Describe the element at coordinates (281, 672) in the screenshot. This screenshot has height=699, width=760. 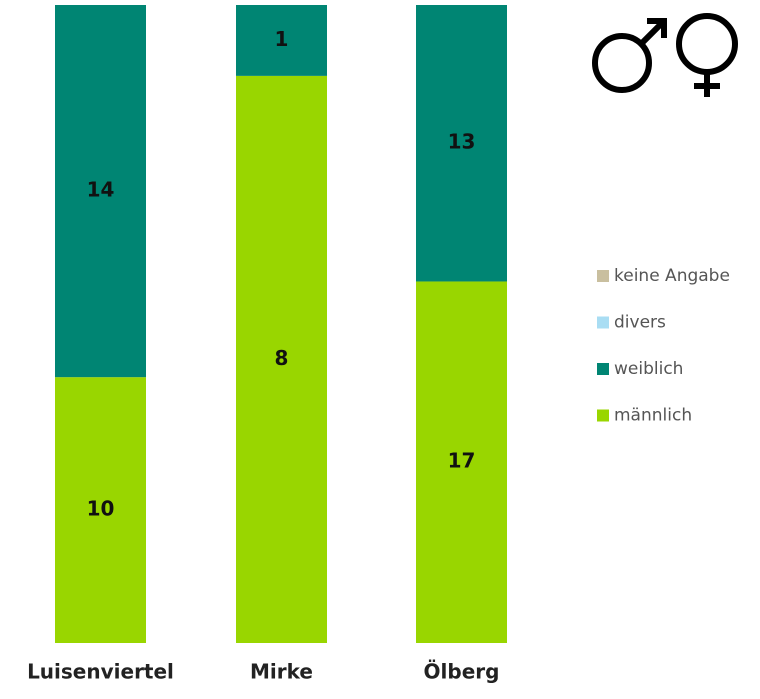
I see `x-tick-label: Mirke` at that location.